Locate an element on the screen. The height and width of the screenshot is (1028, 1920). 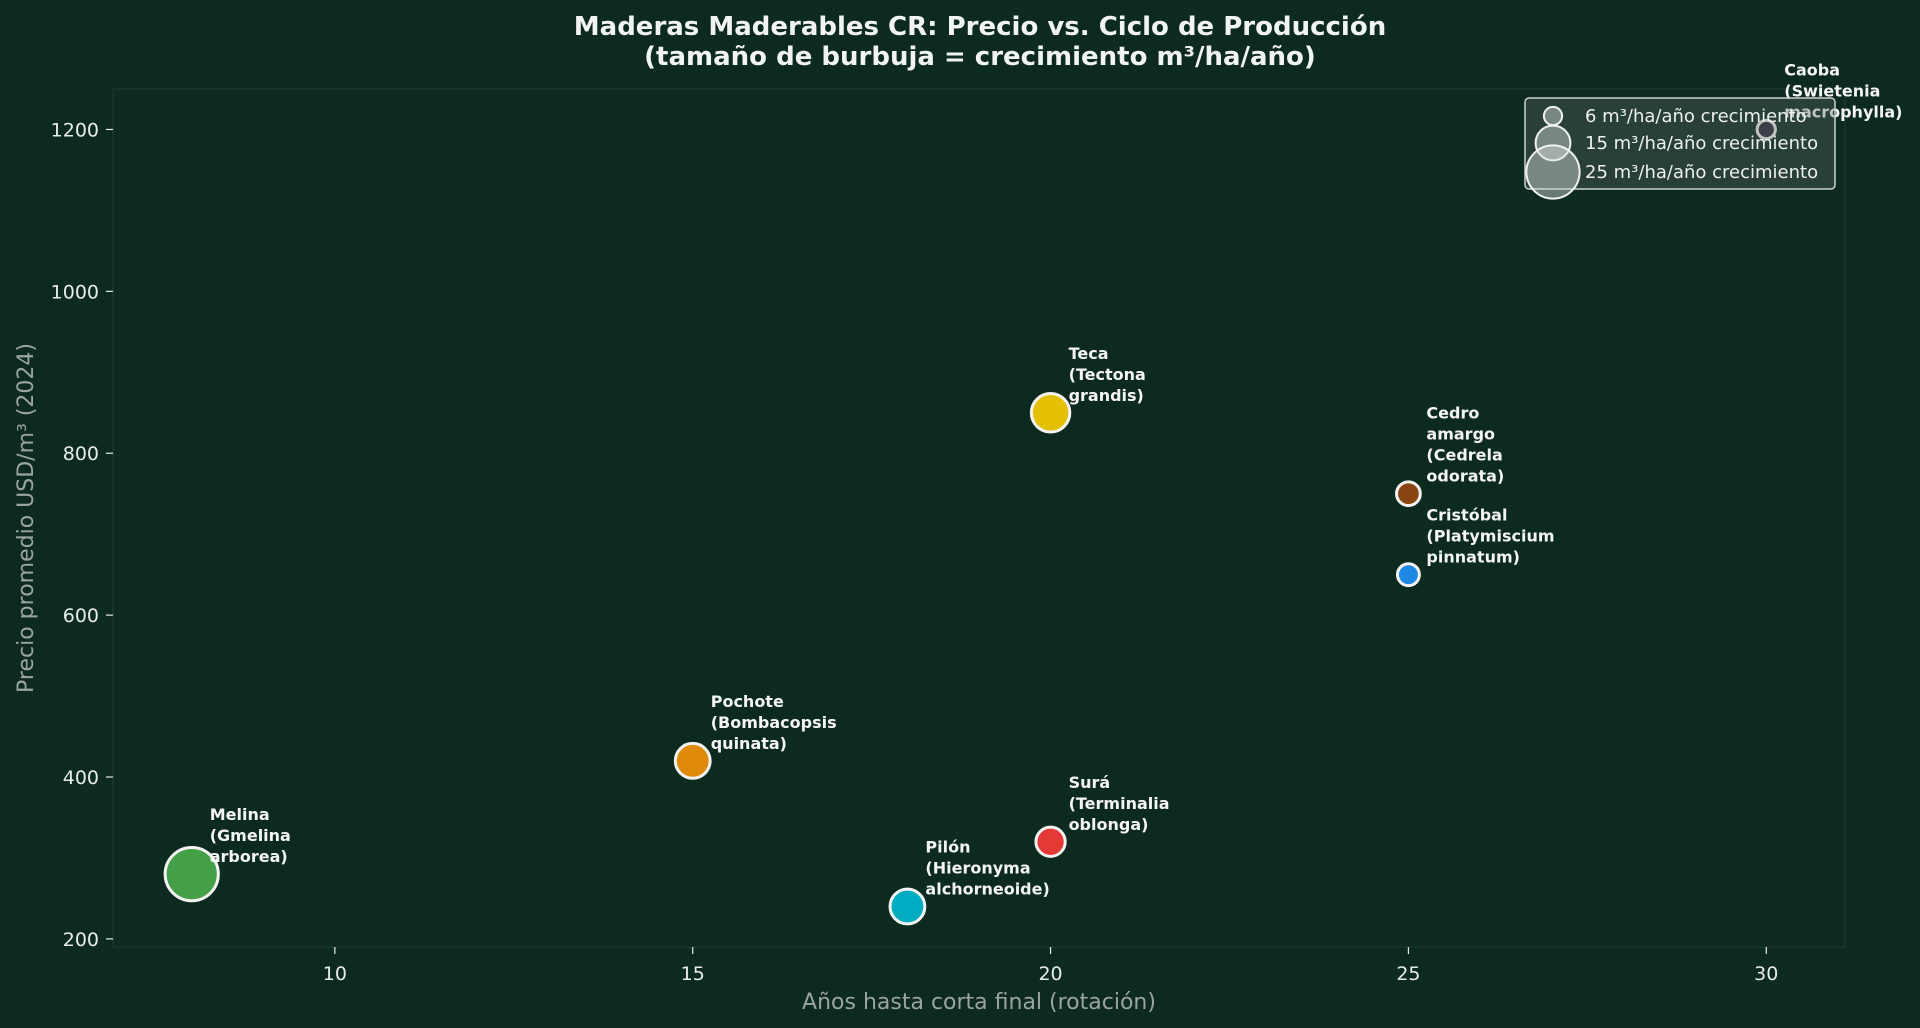
x-tick-label: 30 is located at coordinates (1766, 974).